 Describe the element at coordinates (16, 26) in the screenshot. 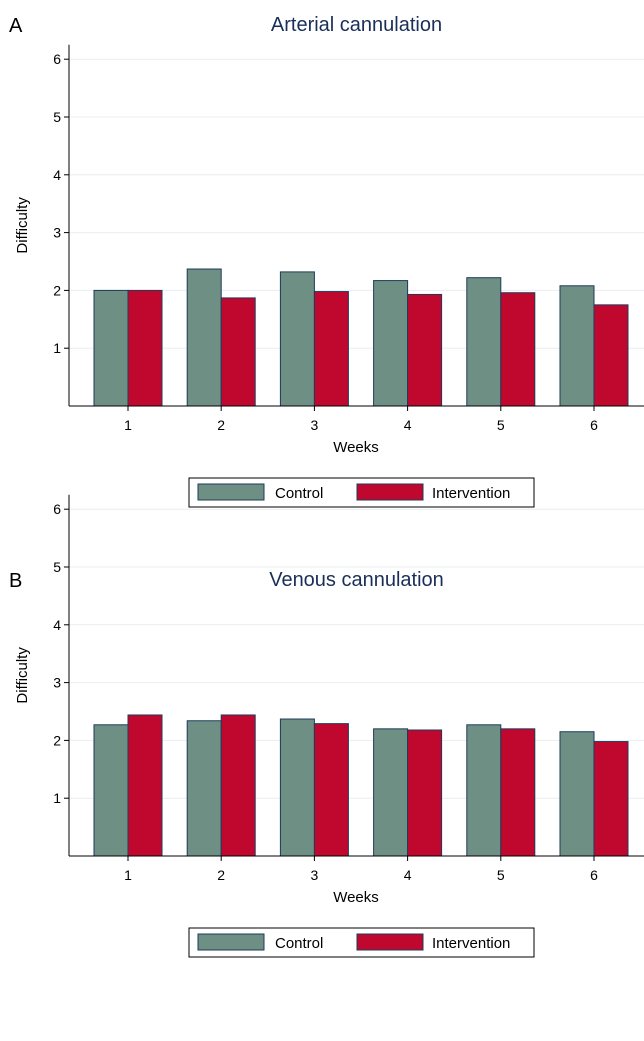

I see `panel-label: A` at that location.